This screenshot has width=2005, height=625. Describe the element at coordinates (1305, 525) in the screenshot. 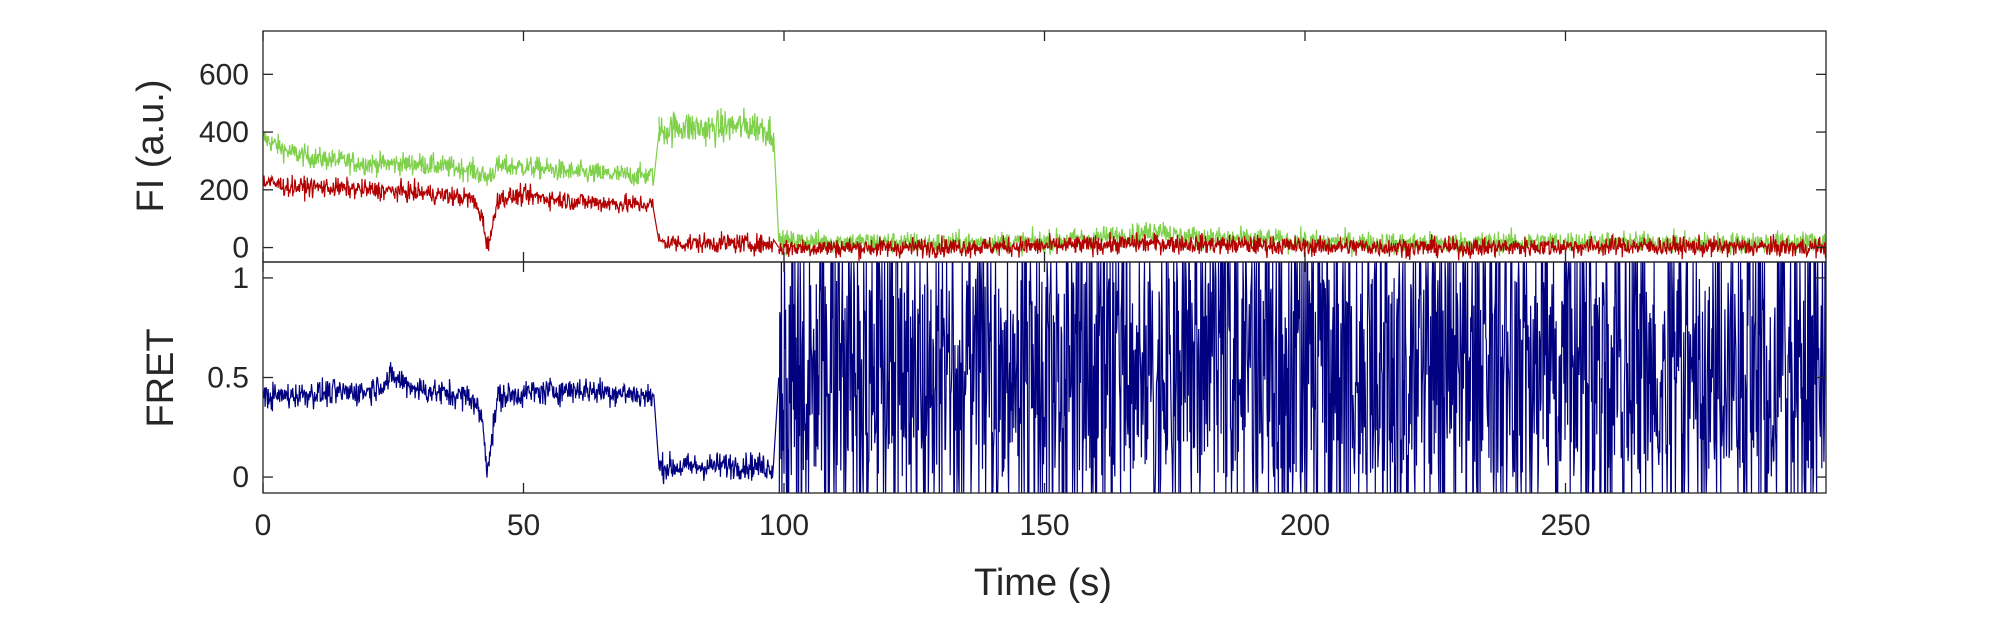

I see `x-tick-label: 200` at that location.